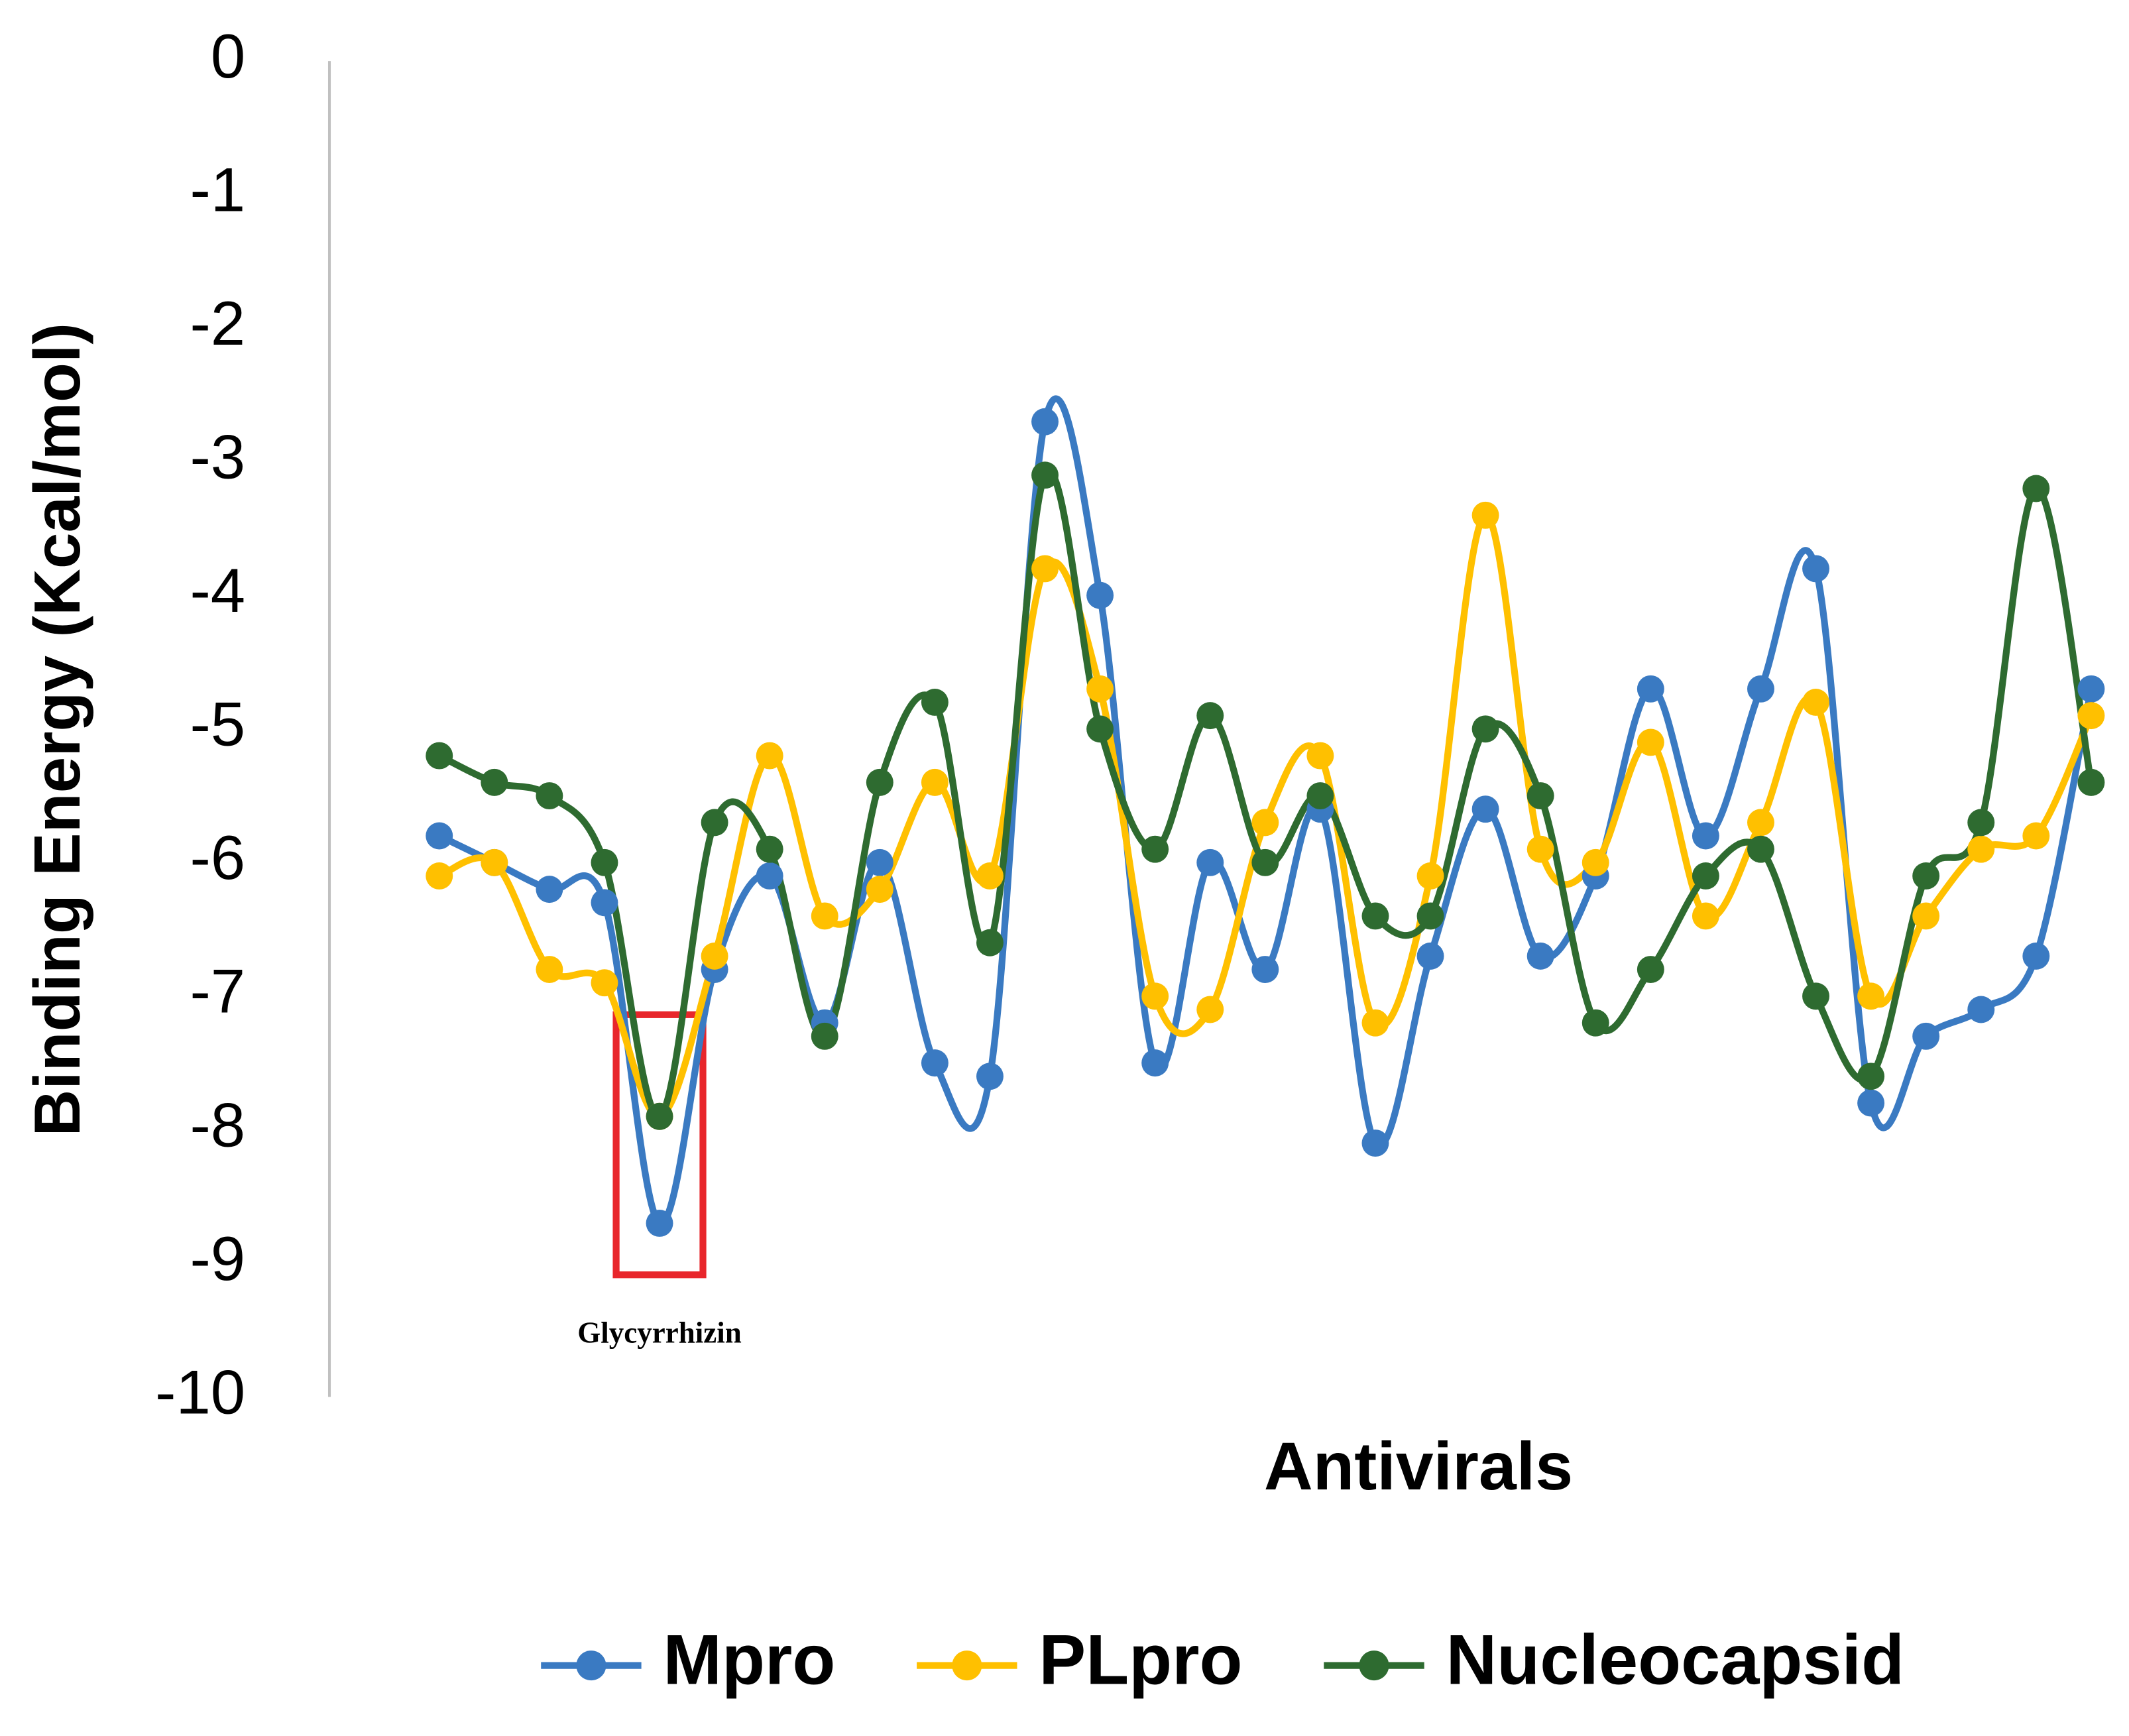 The image size is (2129, 1736). I want to click on category-label: Glycyrrhizin, so click(659, 1333).